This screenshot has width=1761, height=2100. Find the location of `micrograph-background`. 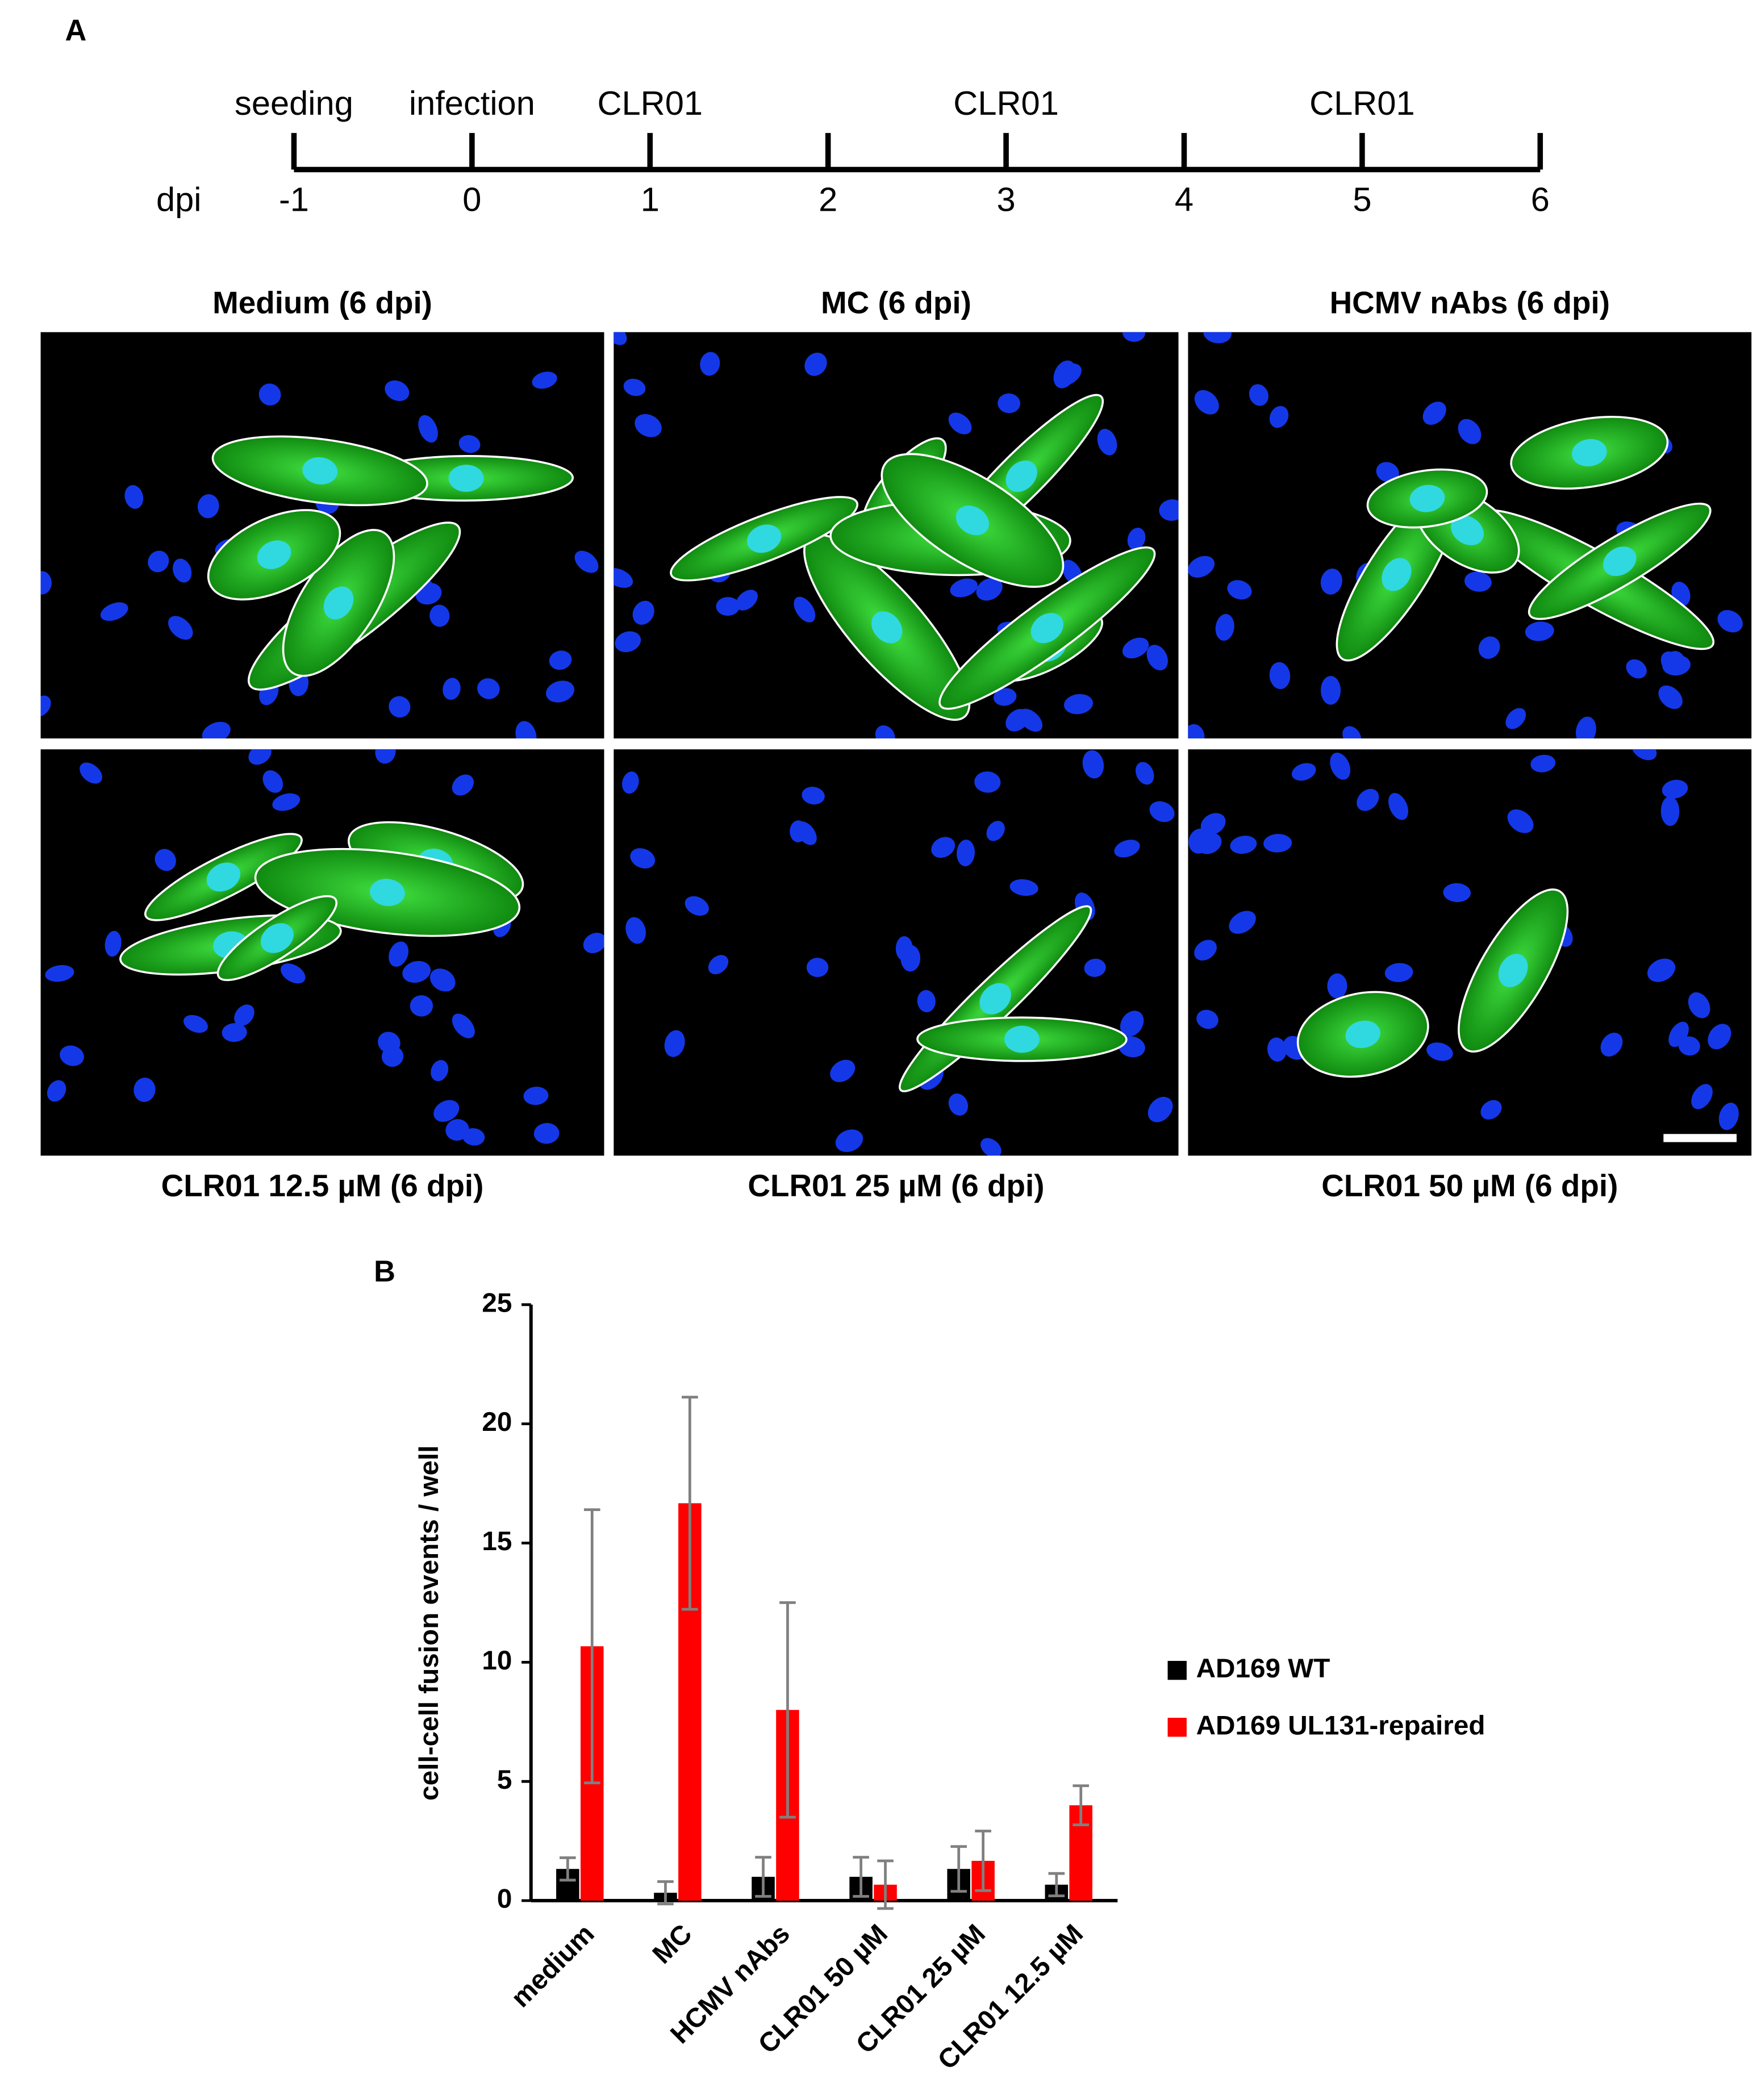

micrograph-background is located at coordinates (1470, 952).